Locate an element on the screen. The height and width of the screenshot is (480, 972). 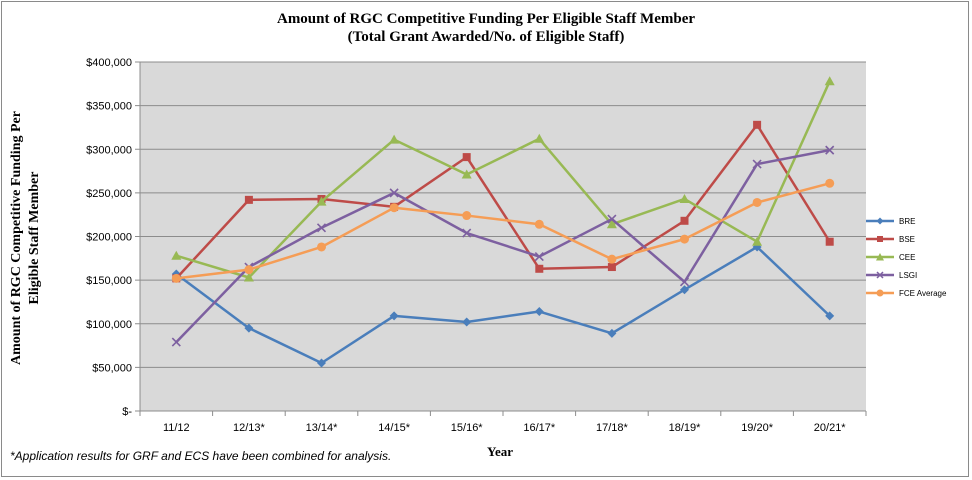
legend-label-bre: BRE is located at coordinates (907, 221).